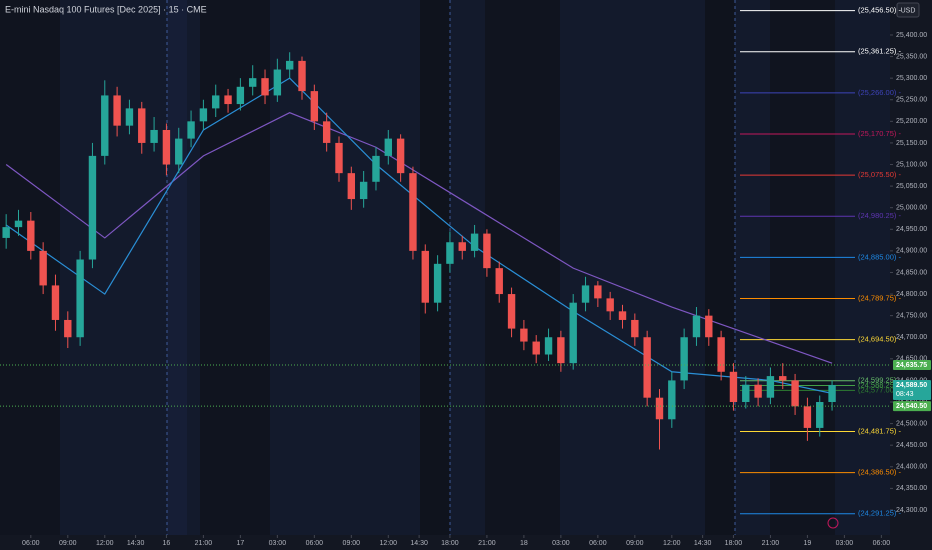 The height and width of the screenshot is (550, 932). I want to click on level-label: (24,599.25) -, so click(879, 380).